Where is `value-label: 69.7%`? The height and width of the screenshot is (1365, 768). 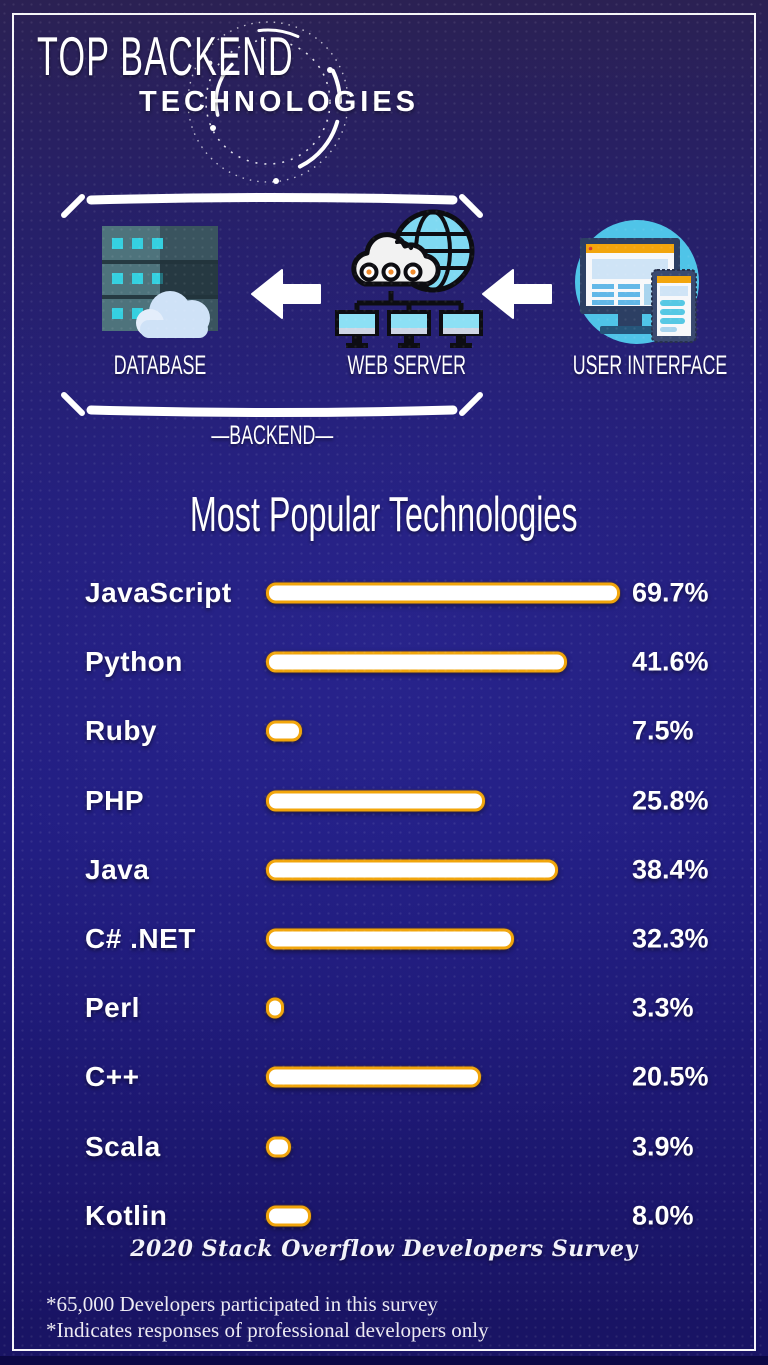
value-label: 69.7% is located at coordinates (670, 592).